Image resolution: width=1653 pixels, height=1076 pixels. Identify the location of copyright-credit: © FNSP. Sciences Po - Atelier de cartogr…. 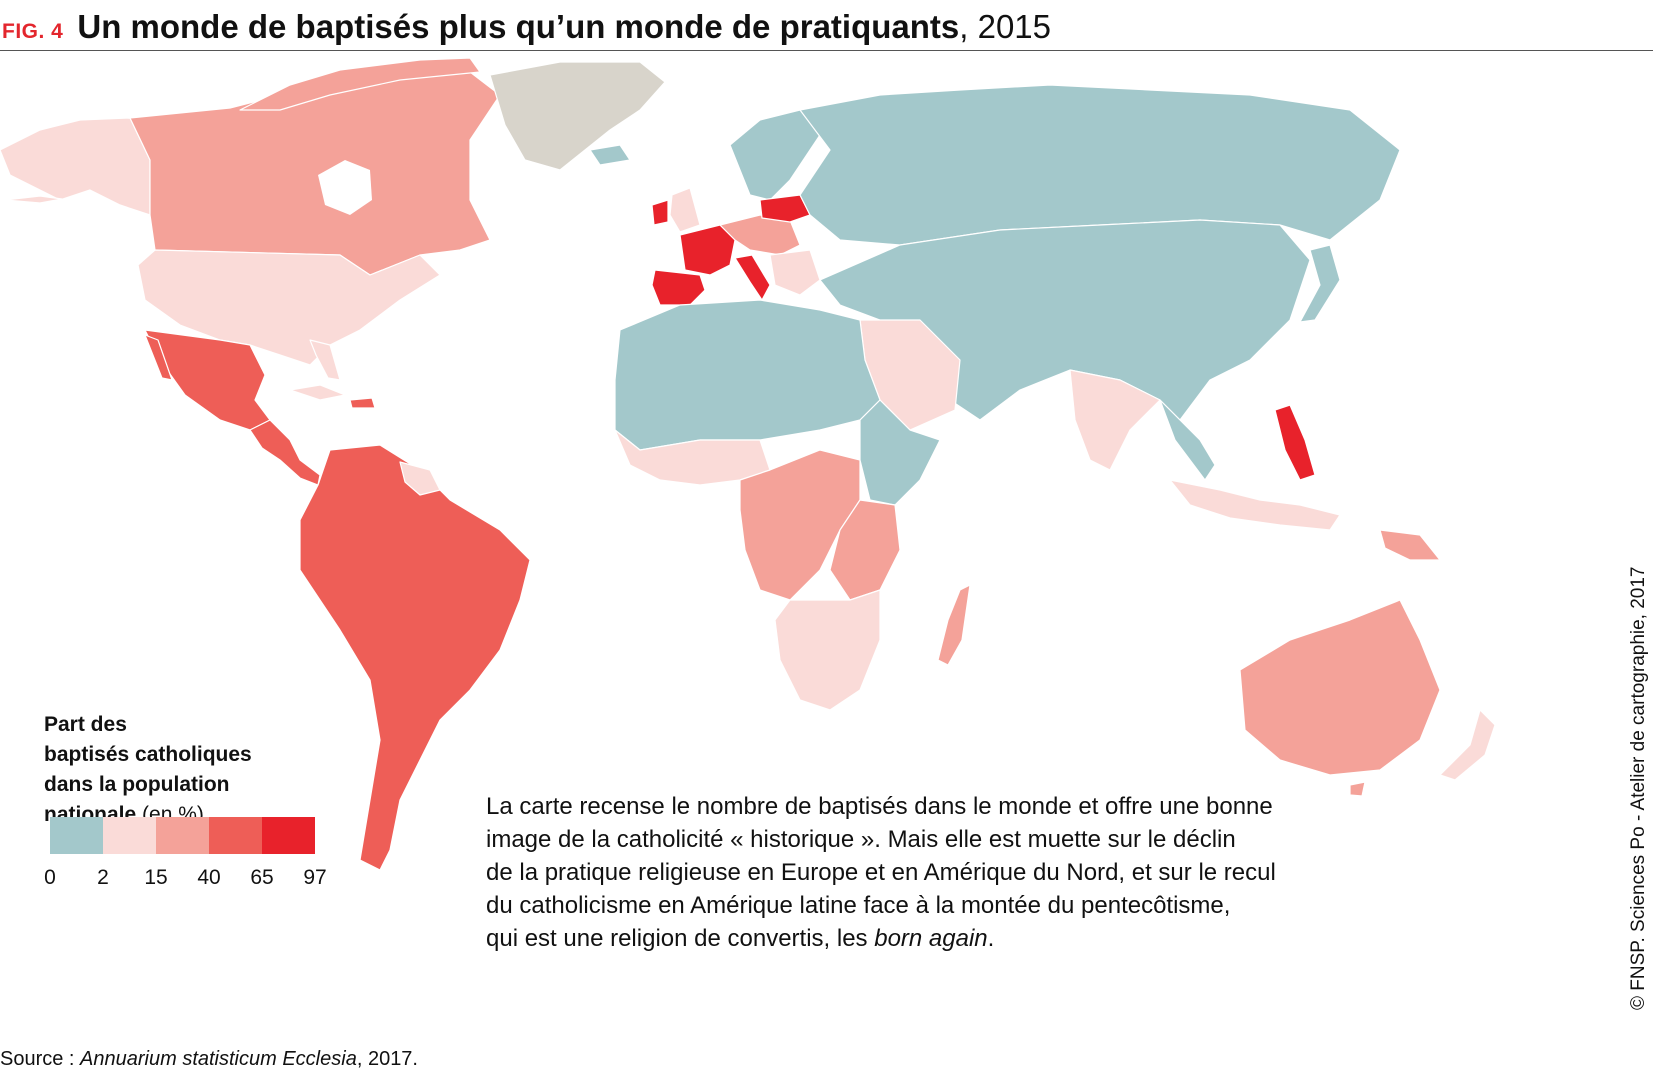
(1638, 788).